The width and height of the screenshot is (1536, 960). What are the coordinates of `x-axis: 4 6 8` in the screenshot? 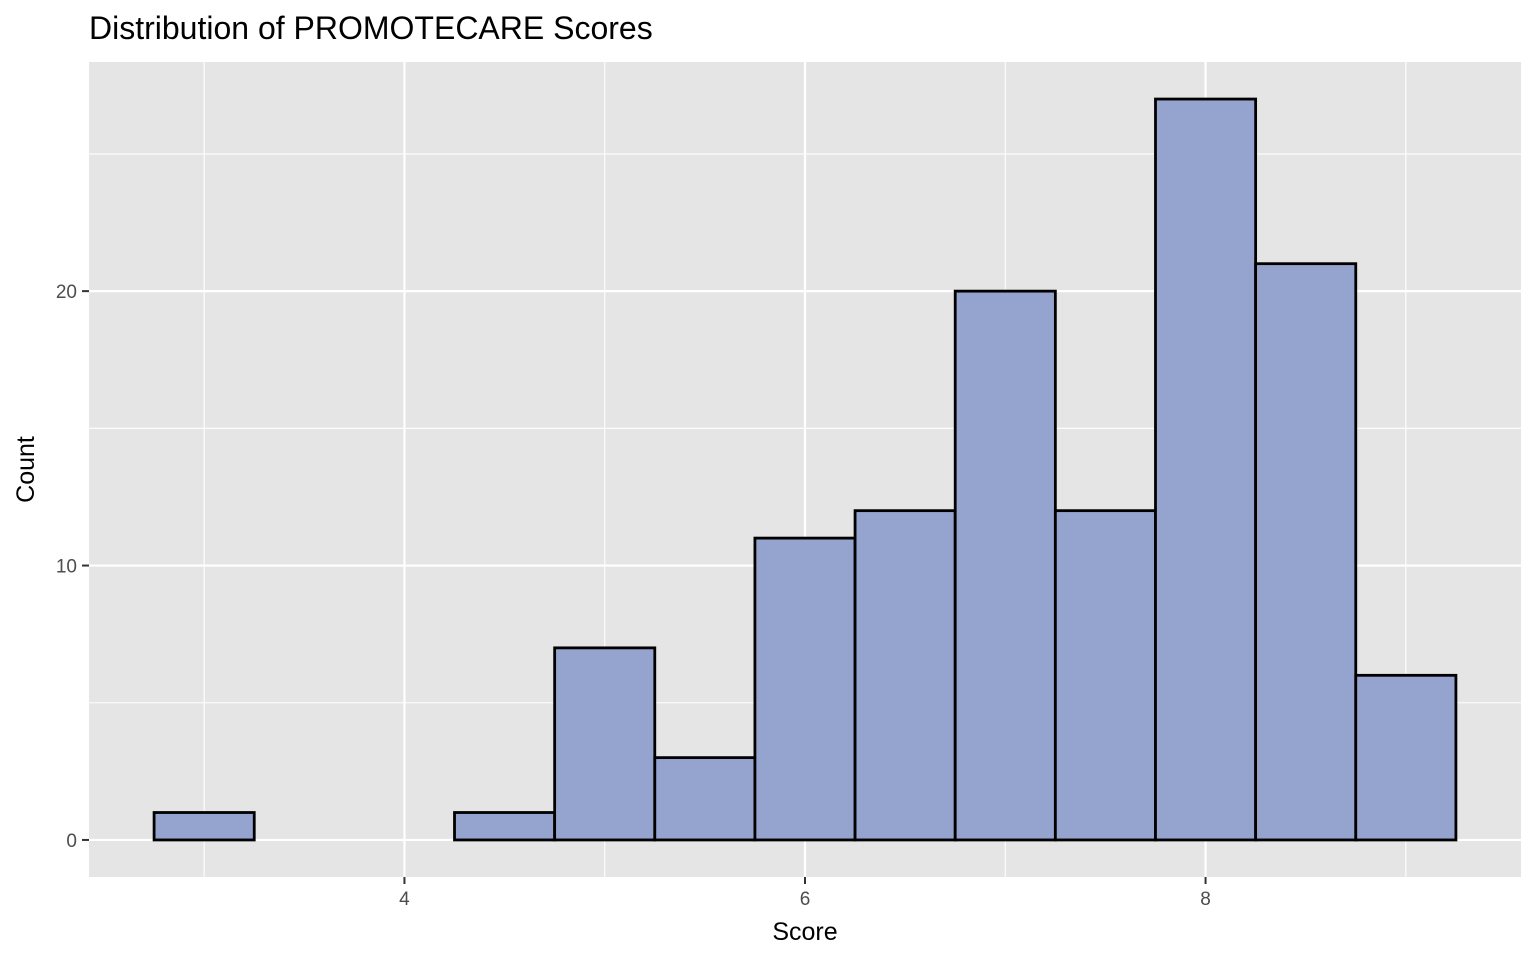 It's located at (805, 893).